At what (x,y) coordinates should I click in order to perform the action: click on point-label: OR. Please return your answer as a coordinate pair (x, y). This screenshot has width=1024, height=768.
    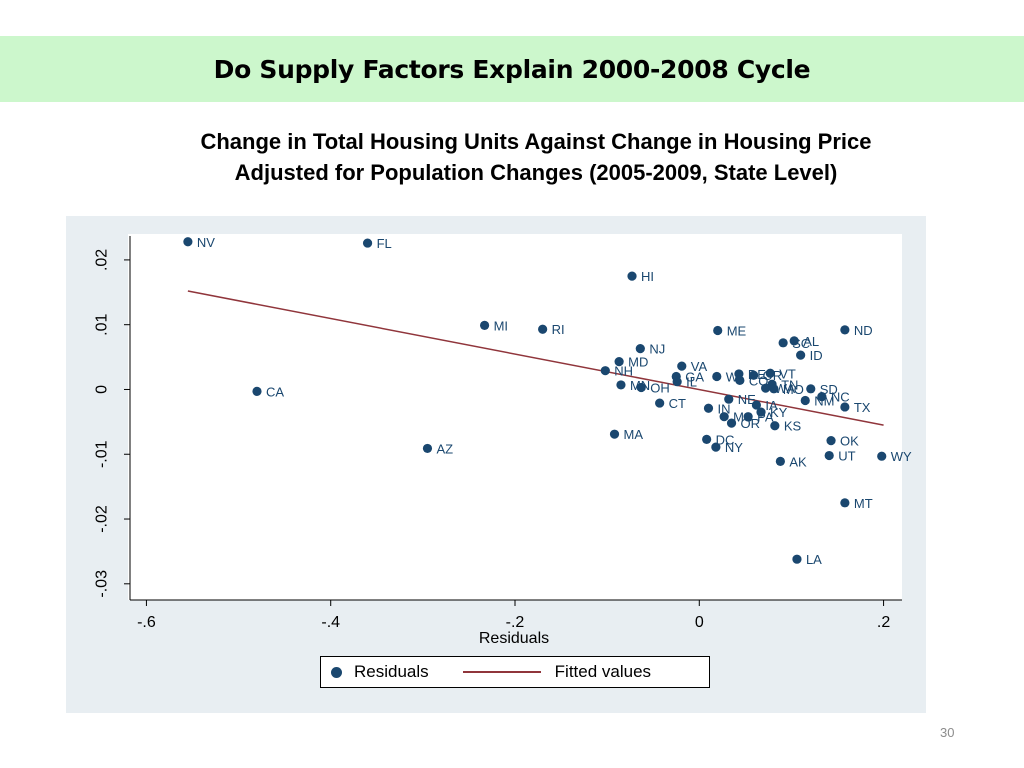
    Looking at the image, I should click on (751, 423).